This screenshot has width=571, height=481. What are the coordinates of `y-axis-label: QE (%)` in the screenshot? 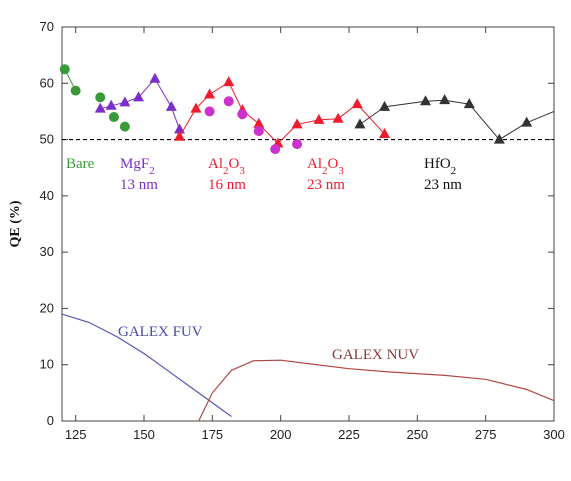 It's located at (15, 223).